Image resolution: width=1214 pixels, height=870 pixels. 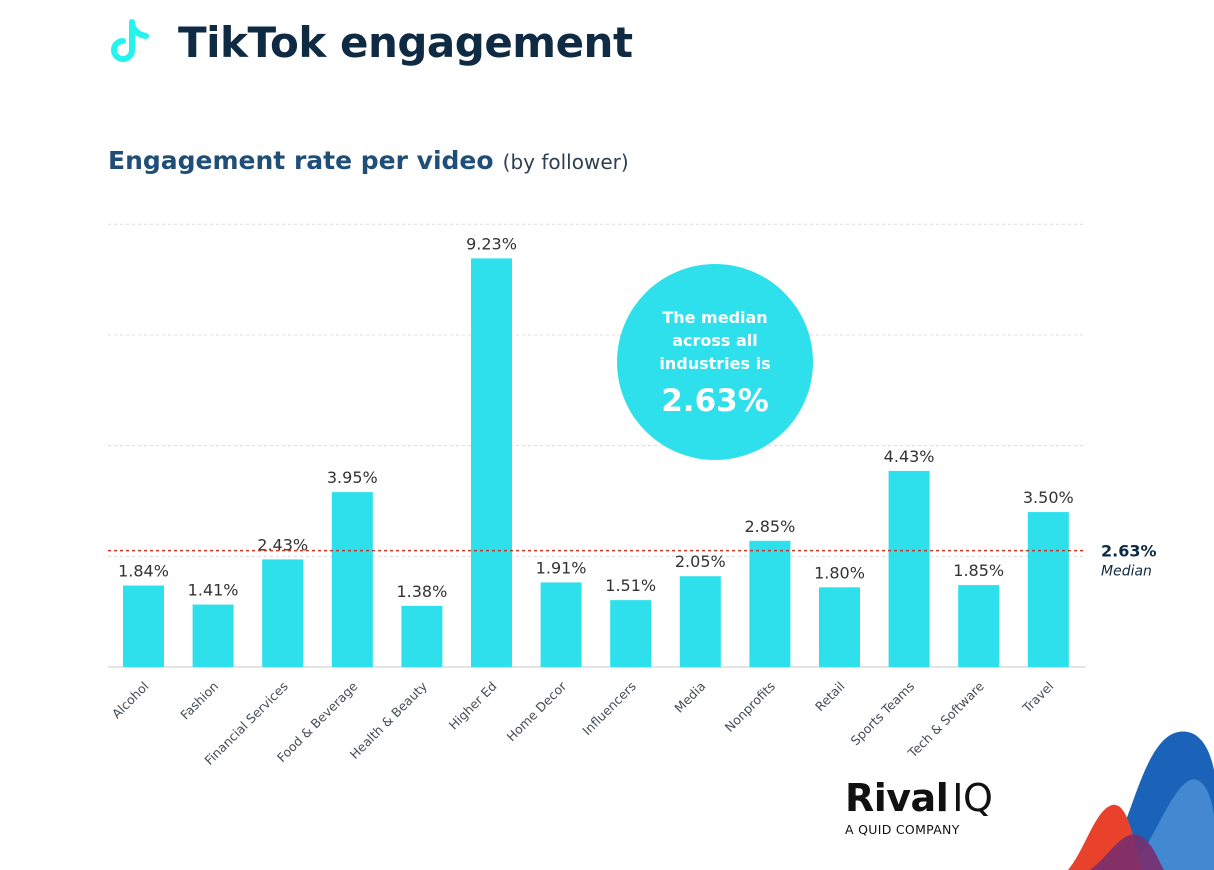 I want to click on value-label-5: 9.23%, so click(x=491, y=243).